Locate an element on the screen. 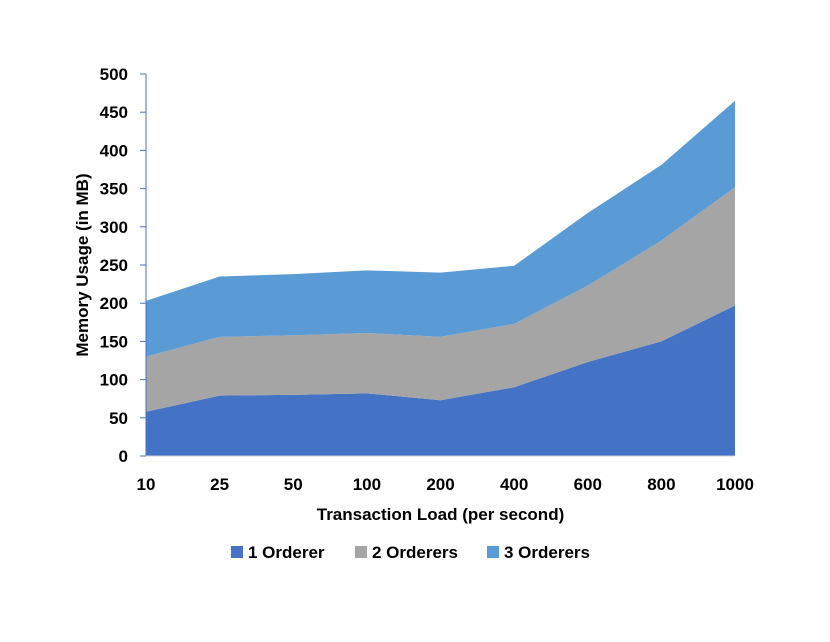  legend: 1 Orderer 2 Orderers 3 Orderers is located at coordinates (410, 552).